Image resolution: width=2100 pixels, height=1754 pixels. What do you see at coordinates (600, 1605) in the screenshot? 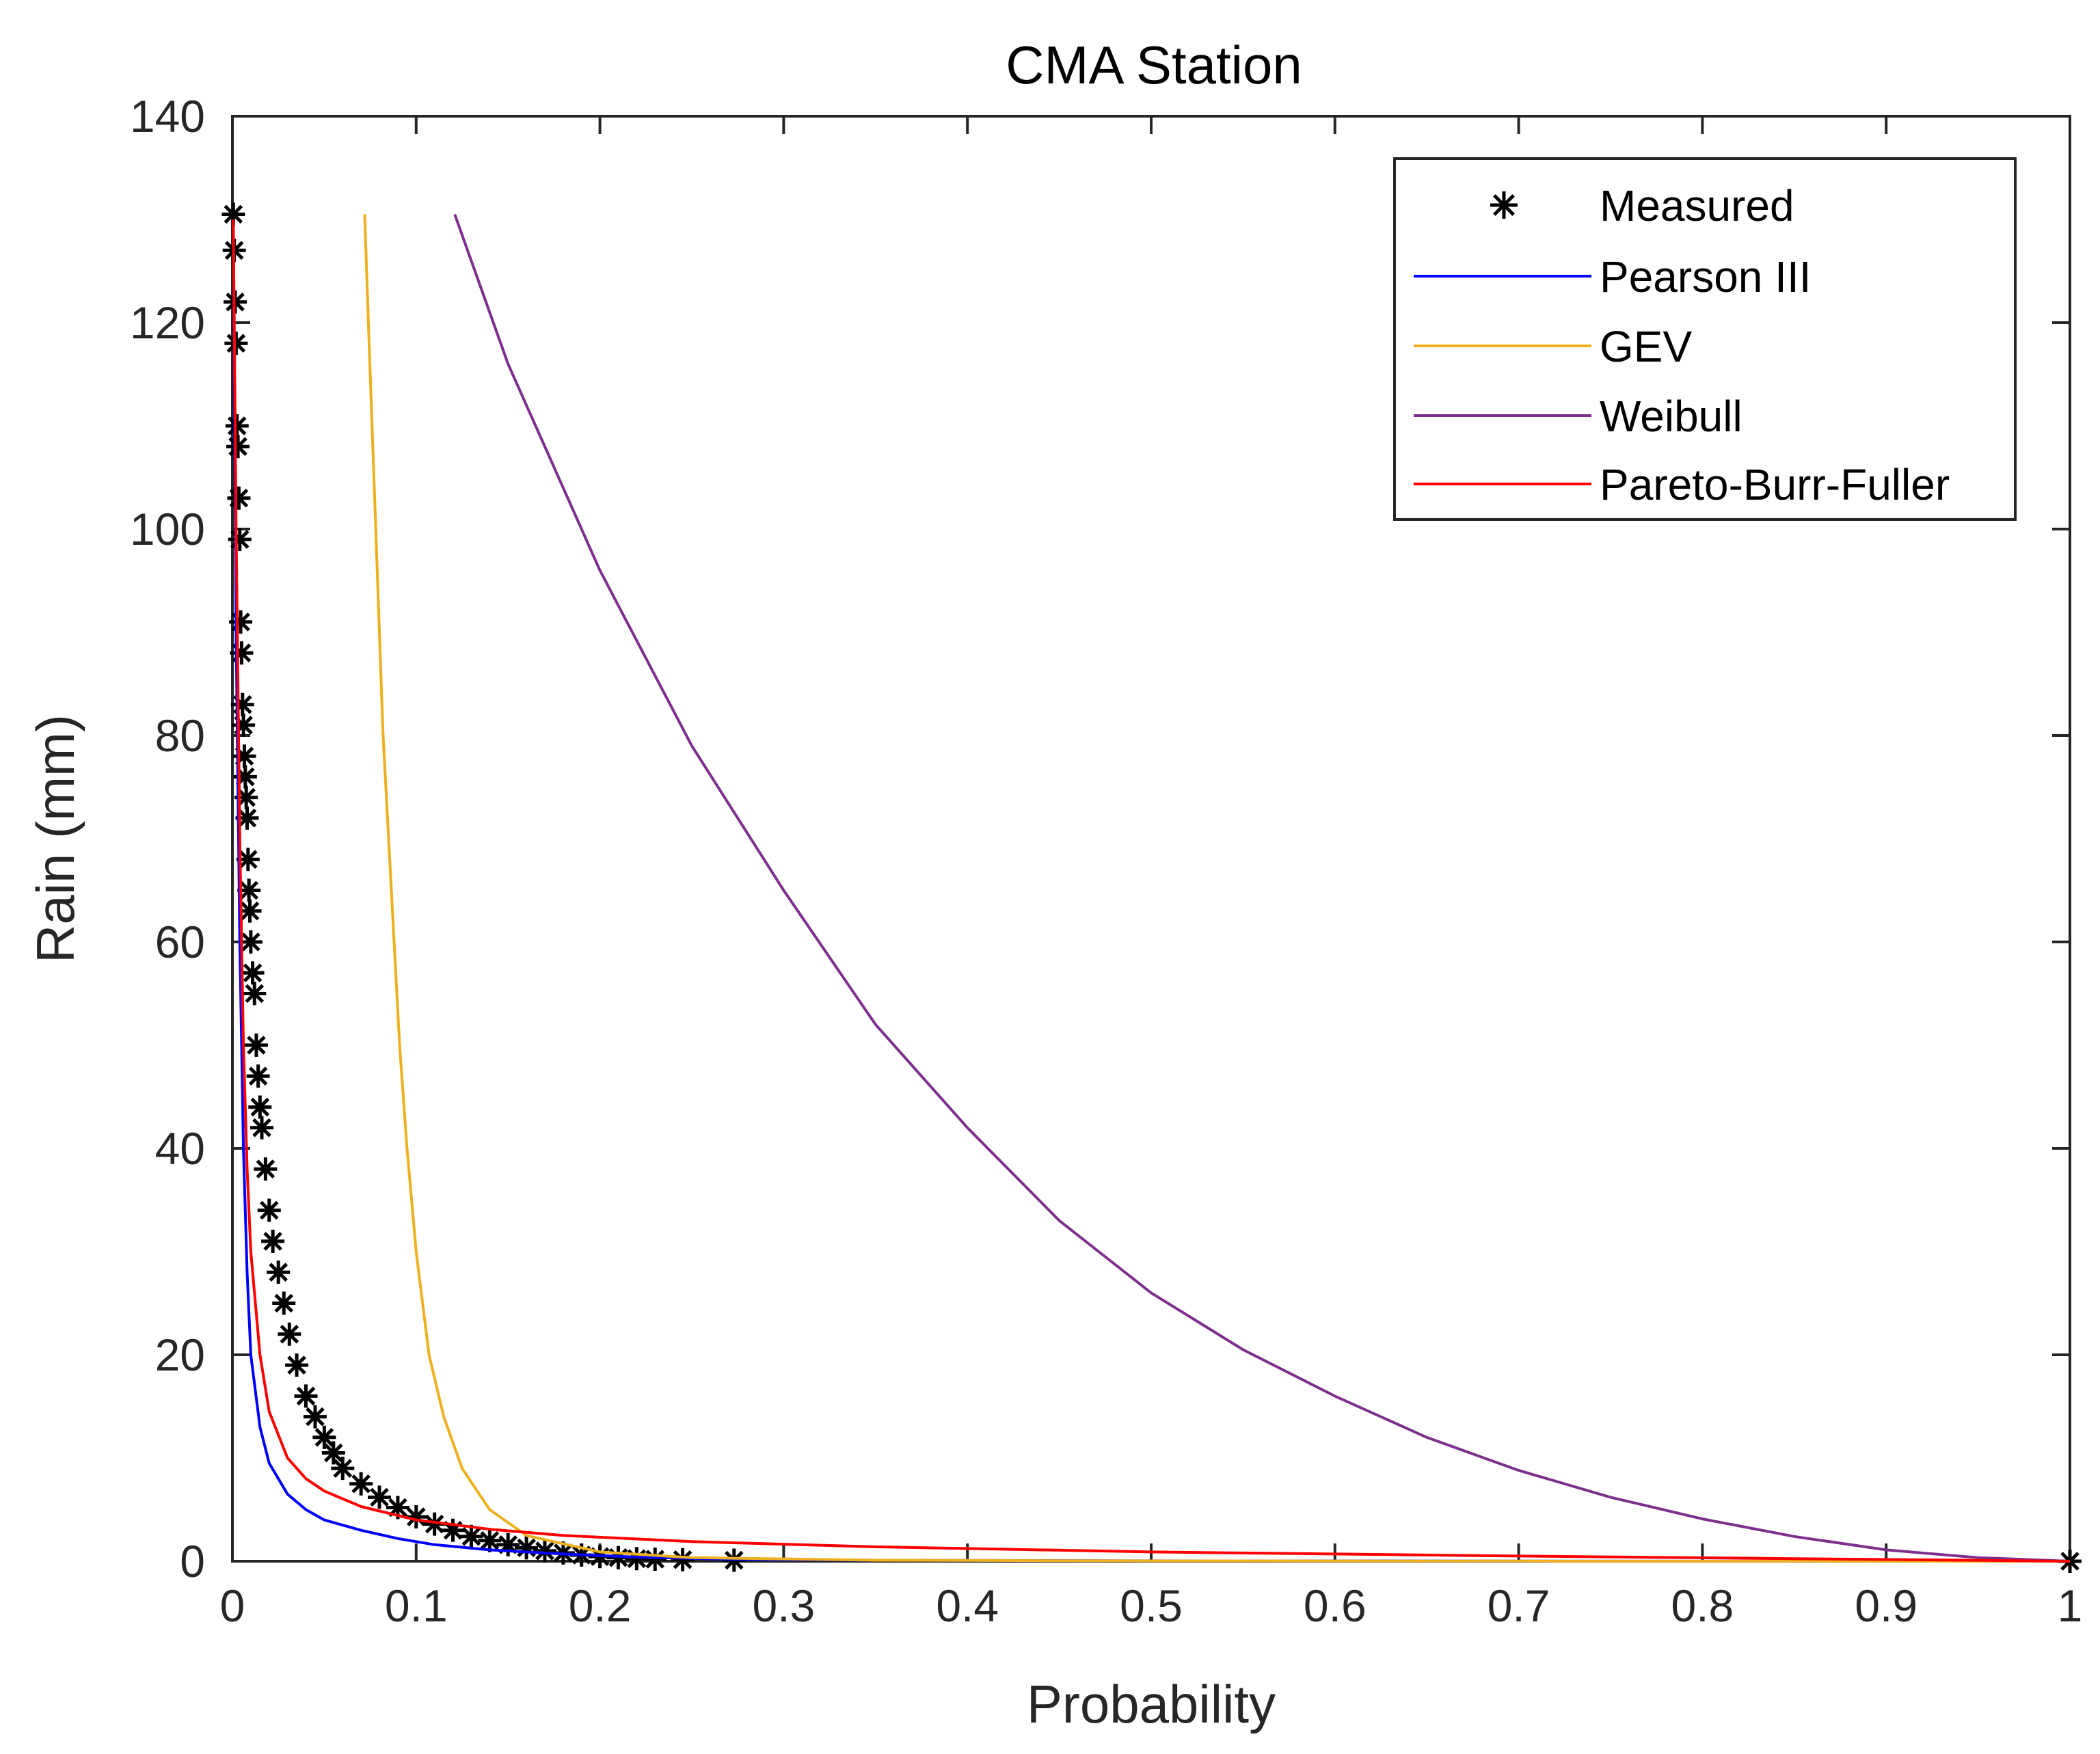
I see `x-tick-label: 0.2` at bounding box center [600, 1605].